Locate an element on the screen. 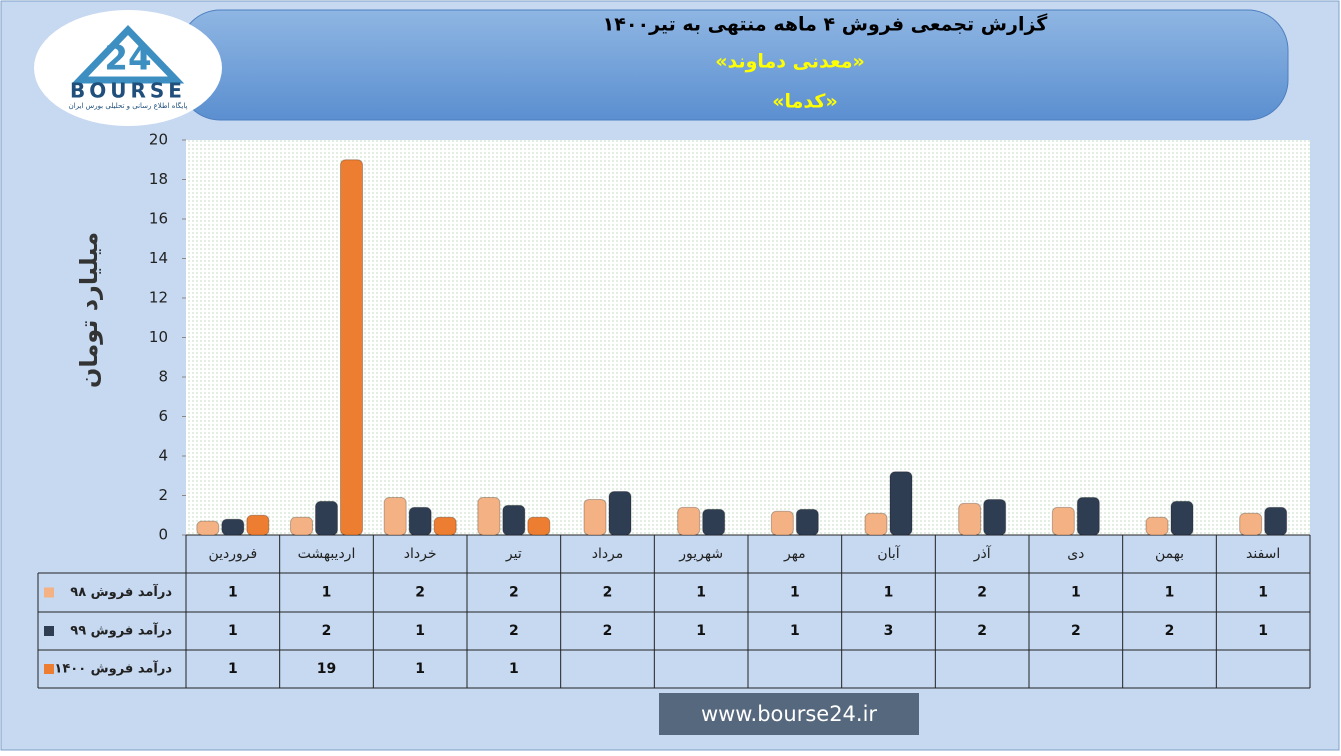 The image size is (1341, 756). x-tick-label: بهمن is located at coordinates (1169, 554).